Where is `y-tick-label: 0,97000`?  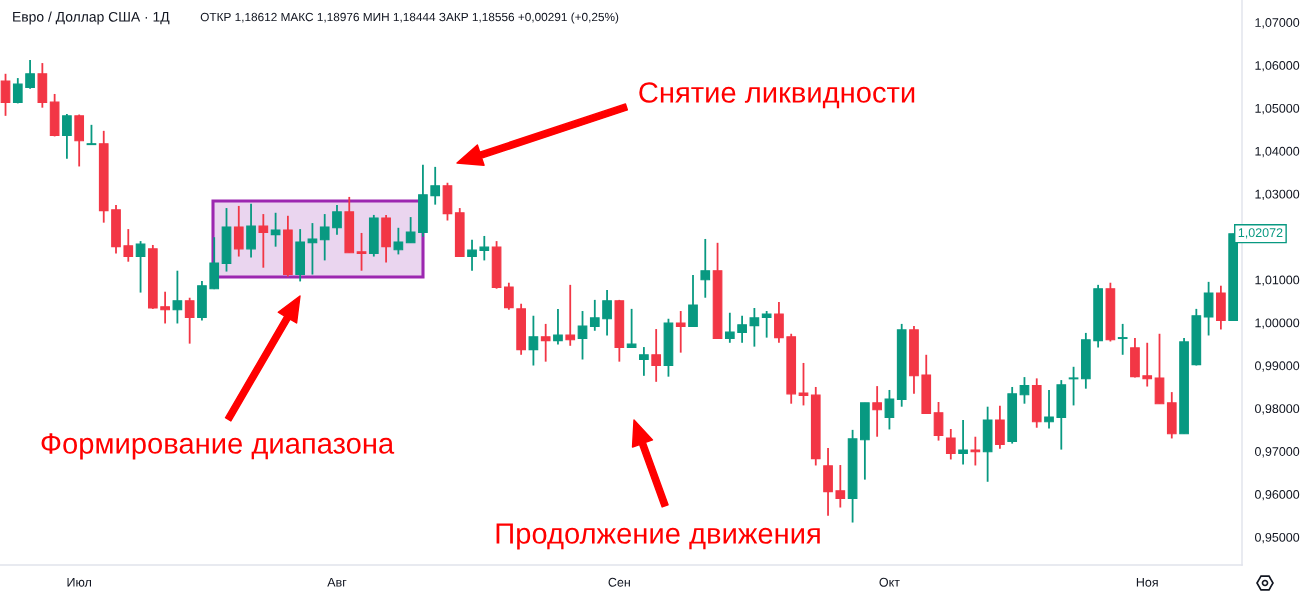 y-tick-label: 0,97000 is located at coordinates (1277, 452).